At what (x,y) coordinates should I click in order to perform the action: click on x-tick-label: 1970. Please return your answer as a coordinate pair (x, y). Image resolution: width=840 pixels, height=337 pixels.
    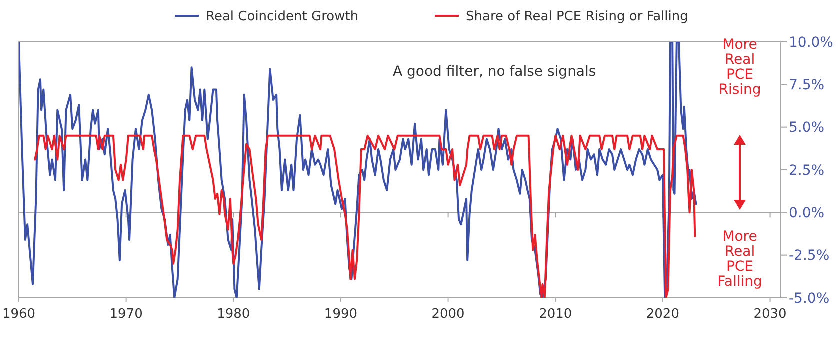
    Looking at the image, I should click on (126, 314).